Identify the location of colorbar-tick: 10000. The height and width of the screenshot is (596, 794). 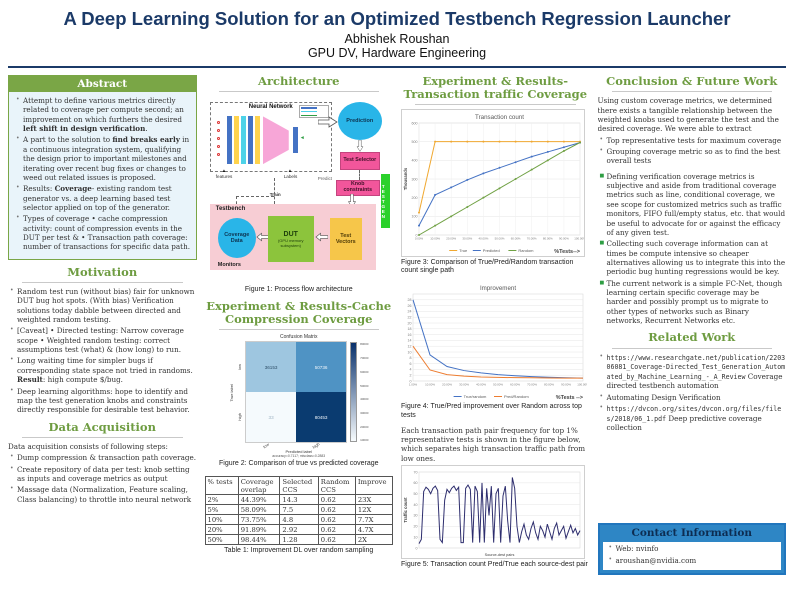
(364, 440).